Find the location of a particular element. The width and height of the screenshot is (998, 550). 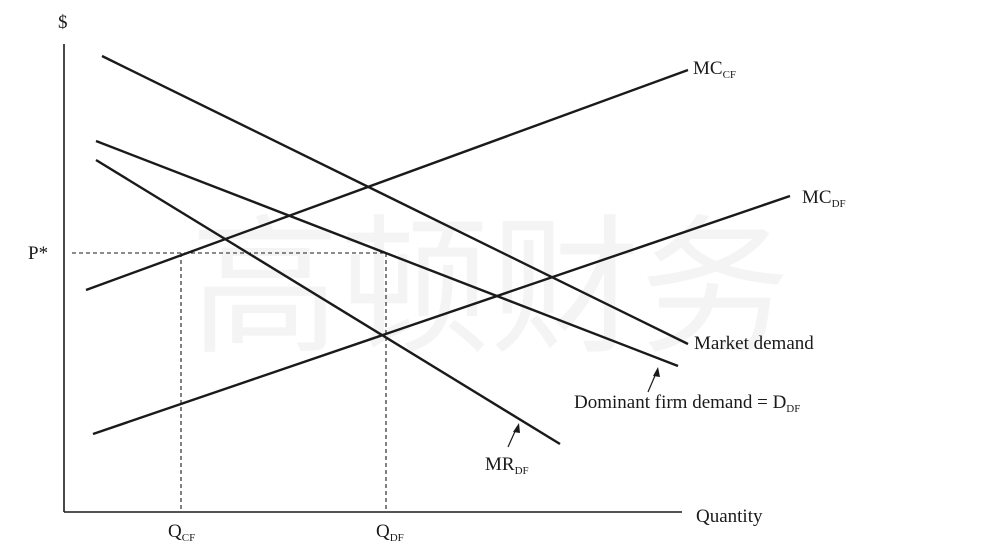

mr-df-label: MRDF is located at coordinates (507, 465).